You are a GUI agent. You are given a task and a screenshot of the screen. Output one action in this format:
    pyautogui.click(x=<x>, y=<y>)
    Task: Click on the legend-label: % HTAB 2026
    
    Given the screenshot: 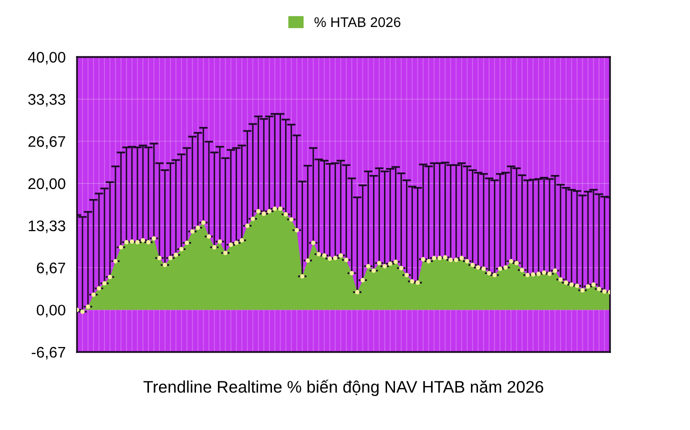 What is the action you would take?
    pyautogui.click(x=357, y=22)
    